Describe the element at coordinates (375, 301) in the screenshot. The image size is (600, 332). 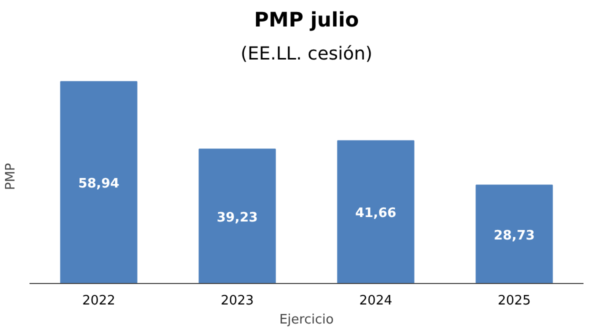
I see `x-tick-label: 2024` at that location.